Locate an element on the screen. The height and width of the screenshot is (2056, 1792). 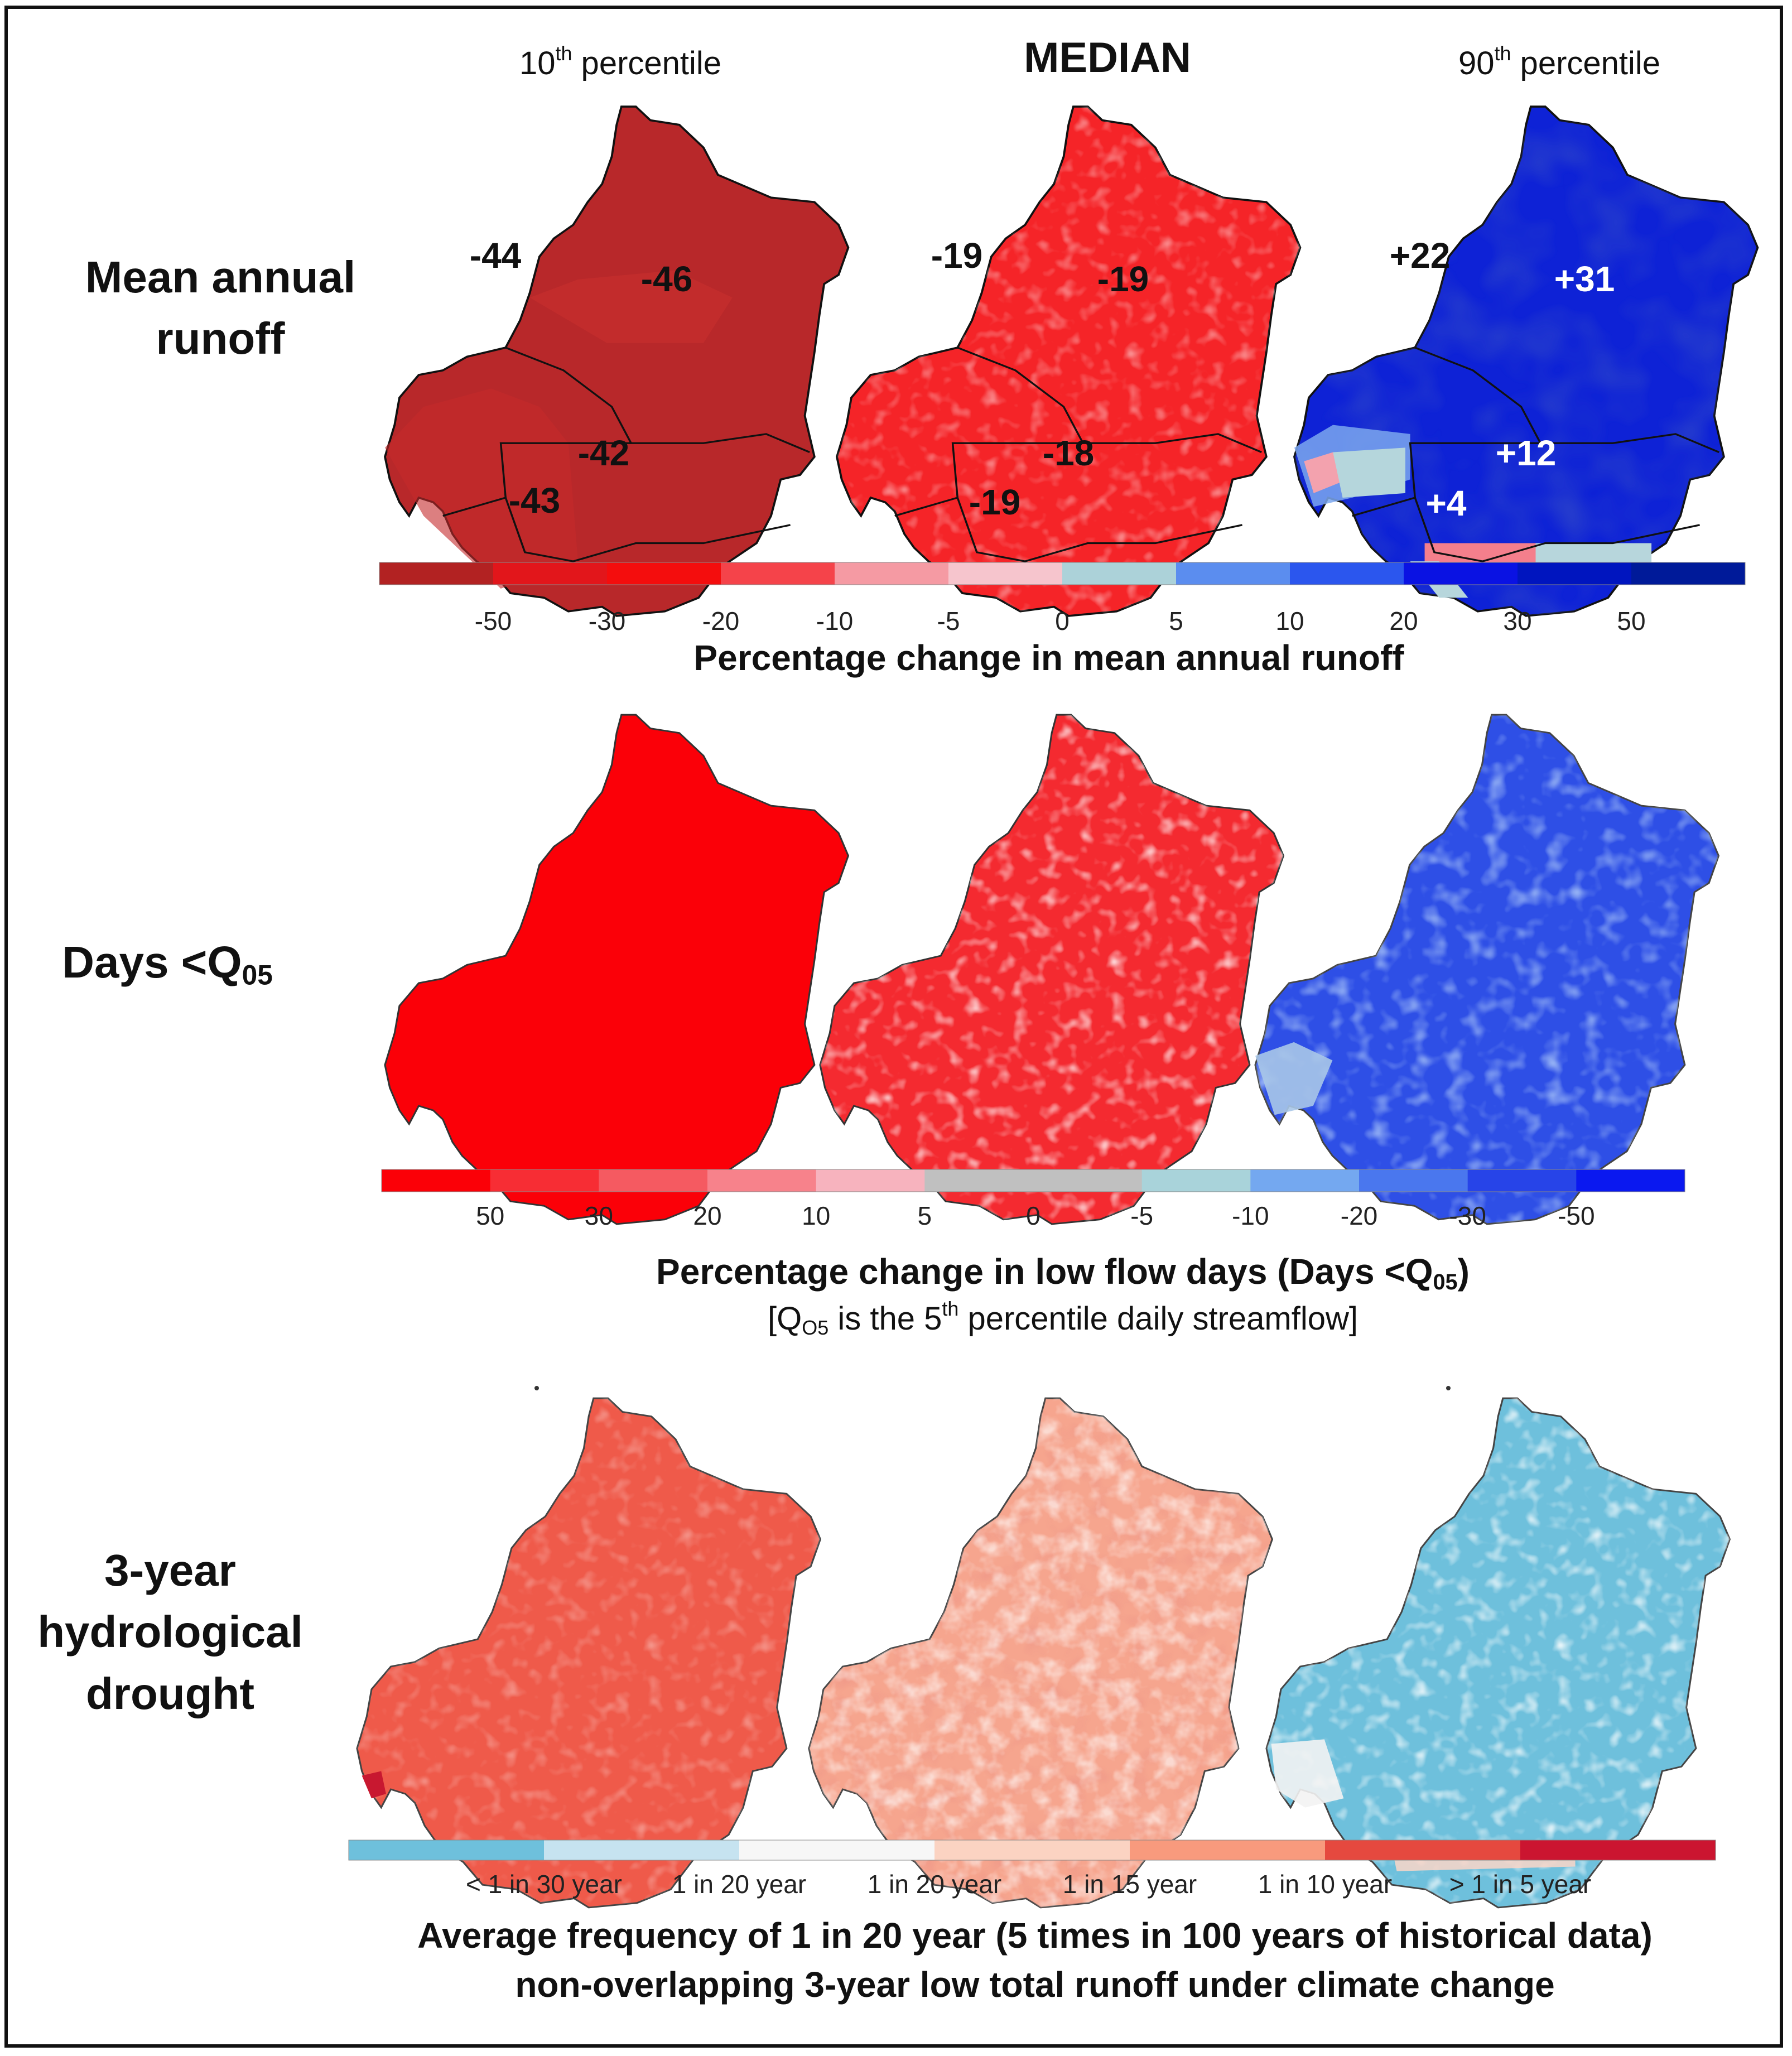
map-days-q05-median is located at coordinates (1051, 969).